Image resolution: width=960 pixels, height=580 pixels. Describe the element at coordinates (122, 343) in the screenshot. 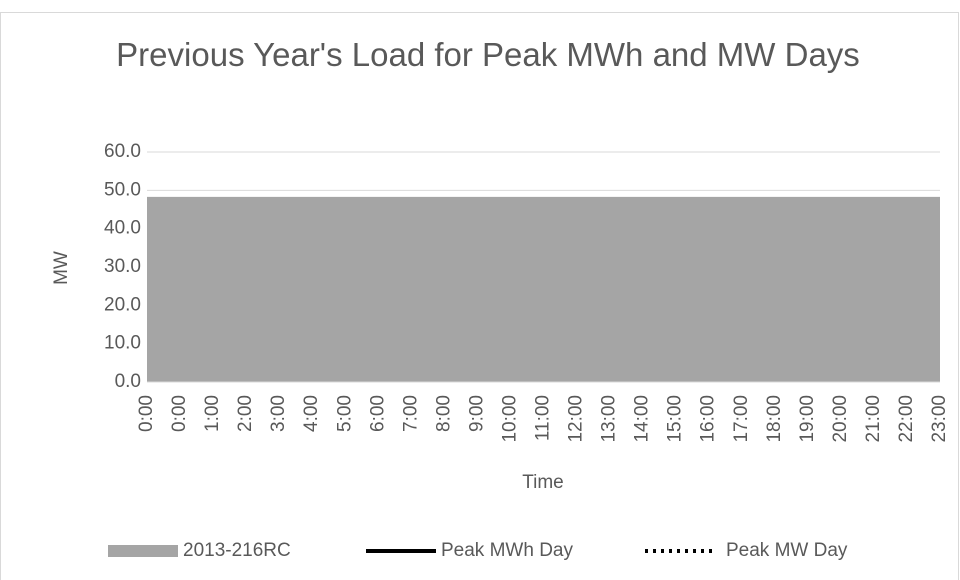

I see `y-tick-label: 10.0` at that location.